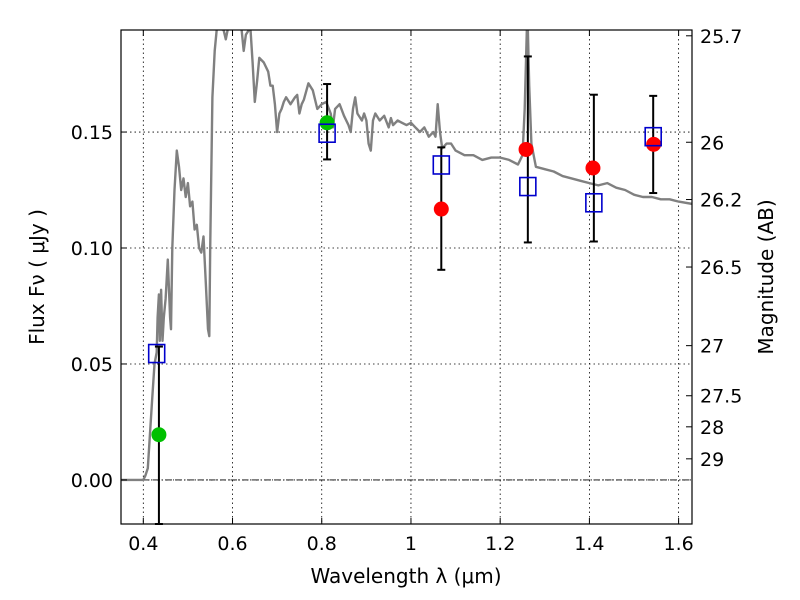  What do you see at coordinates (712, 143) in the screenshot?
I see `mag-tick-label: 26` at bounding box center [712, 143].